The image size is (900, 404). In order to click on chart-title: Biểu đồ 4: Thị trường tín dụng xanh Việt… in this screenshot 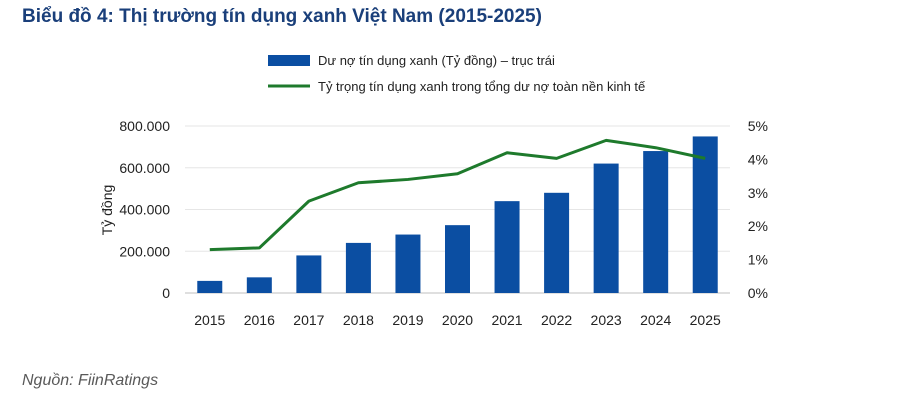, I will do `click(282, 16)`.